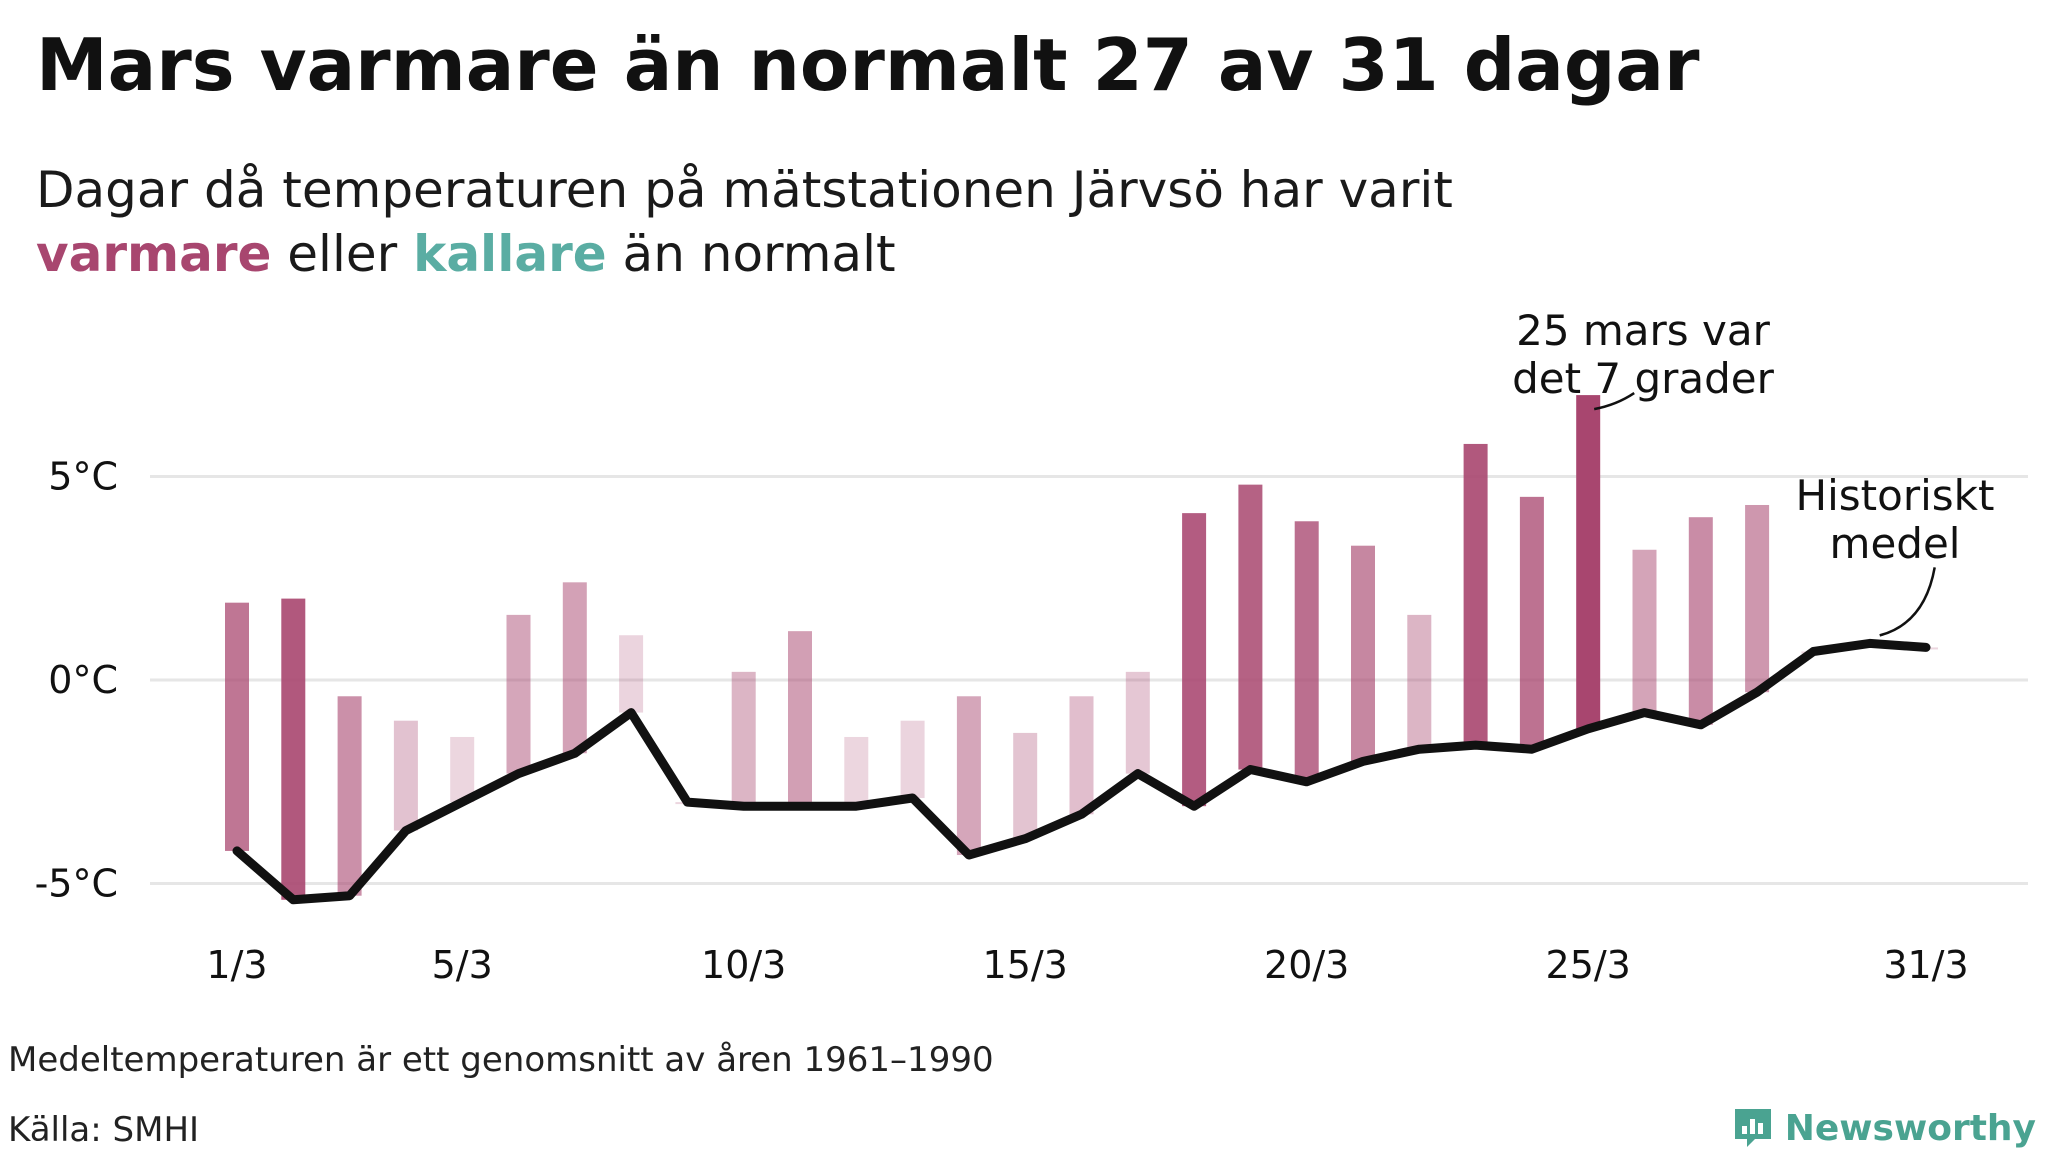 The image size is (2048, 1152). I want to click on x-tick-label: 20/3, so click(1306, 965).